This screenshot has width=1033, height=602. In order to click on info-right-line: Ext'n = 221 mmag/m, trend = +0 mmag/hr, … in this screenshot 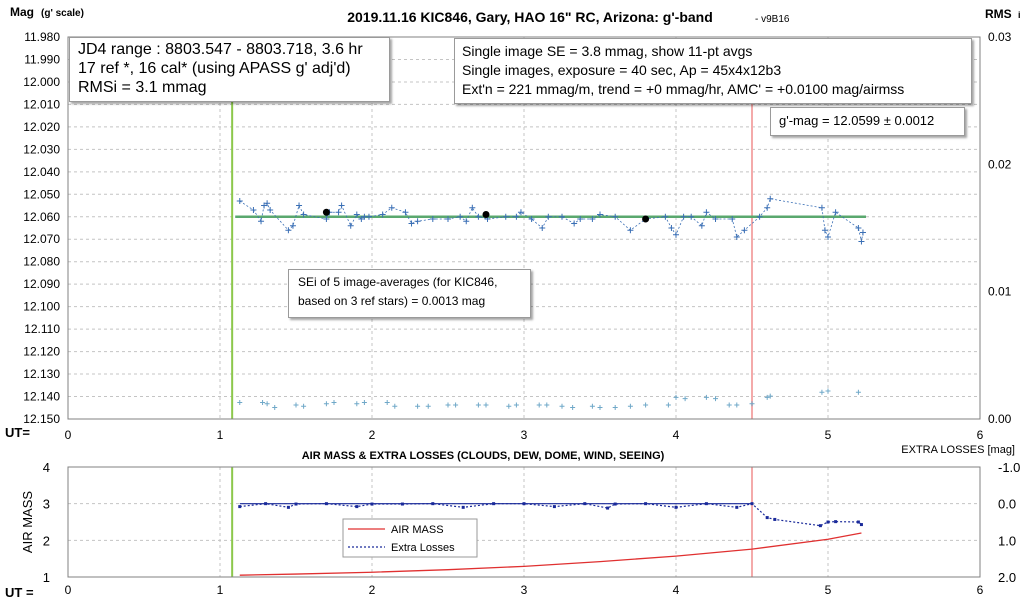, I will do `click(683, 89)`.